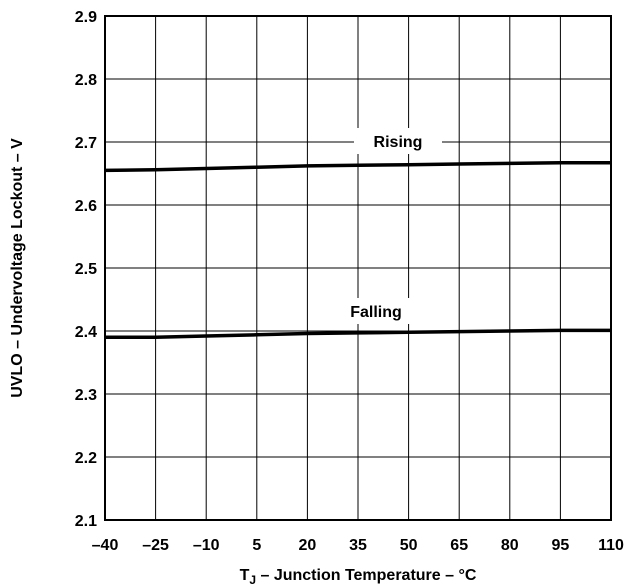 Image resolution: width=635 pixels, height=585 pixels. Describe the element at coordinates (86, 143) in the screenshot. I see `y-tick-label: 2.7` at that location.